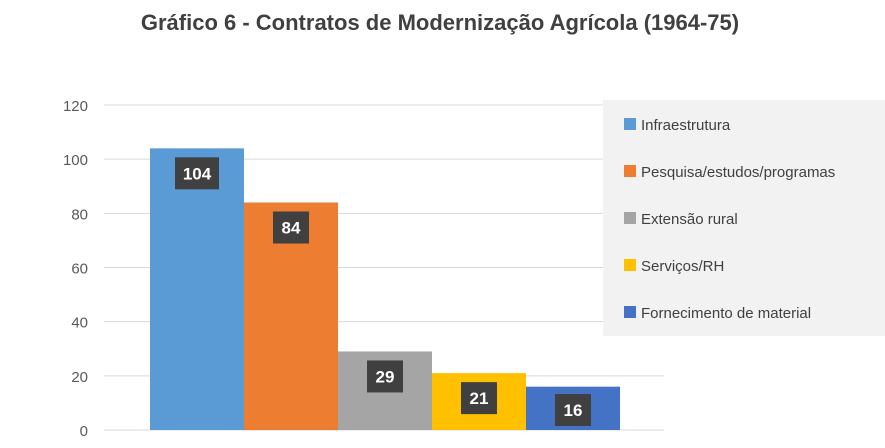  Describe the element at coordinates (79, 323) in the screenshot. I see `y-tick-label: 40` at that location.